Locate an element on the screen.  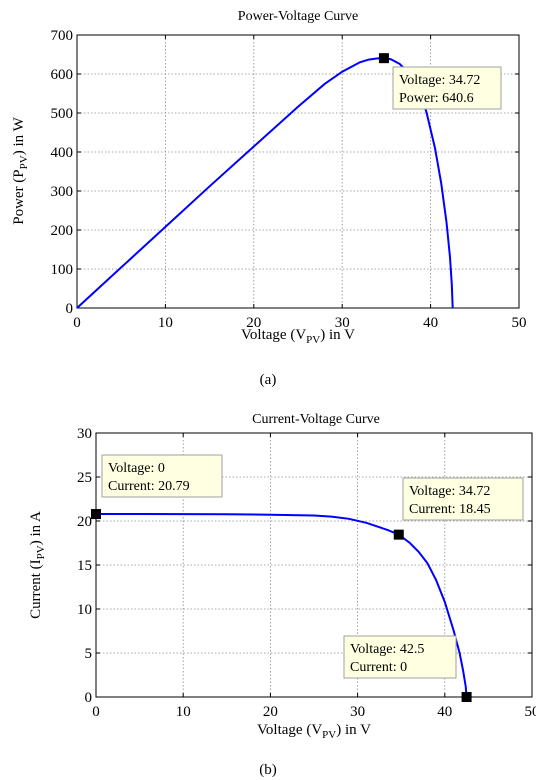
datatip: Voltage: 34.72 Current: 18.45 is located at coordinates (458, 508).